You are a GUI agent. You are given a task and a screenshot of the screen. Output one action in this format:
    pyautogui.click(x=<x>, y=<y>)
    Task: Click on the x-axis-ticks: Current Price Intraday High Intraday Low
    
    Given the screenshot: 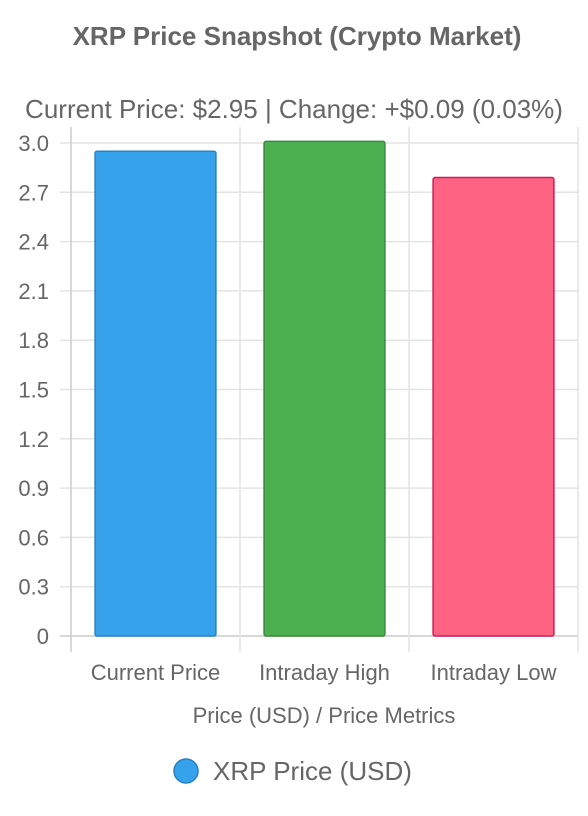 What is the action you would take?
    pyautogui.click(x=324, y=672)
    